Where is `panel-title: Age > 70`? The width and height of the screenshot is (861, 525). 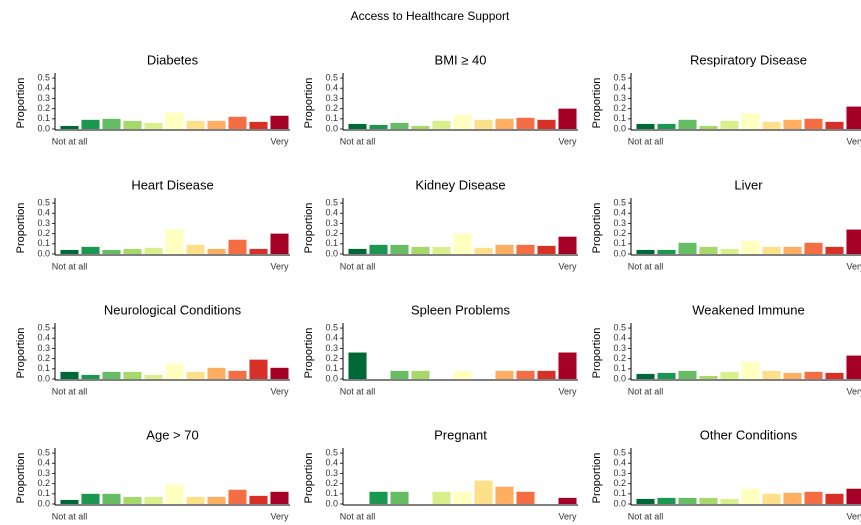 panel-title: Age > 70 is located at coordinates (172, 434).